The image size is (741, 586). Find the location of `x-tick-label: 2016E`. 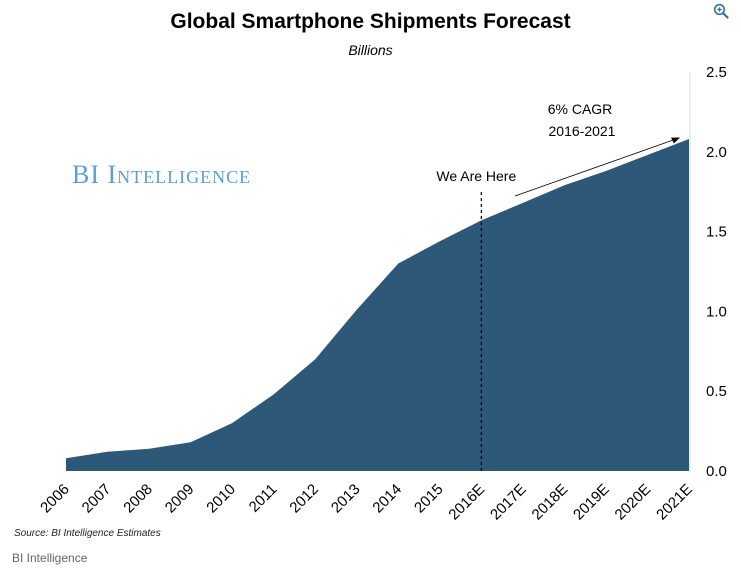

x-tick-label: 2016E is located at coordinates (466, 502).